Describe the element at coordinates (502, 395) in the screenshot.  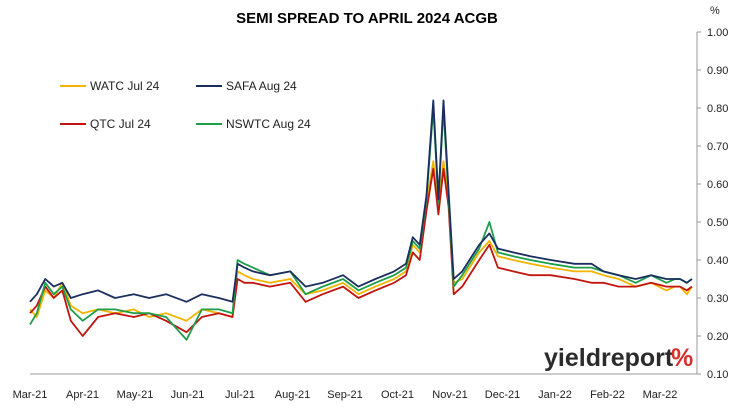
I see `x-tick-label: Dec-21` at that location.